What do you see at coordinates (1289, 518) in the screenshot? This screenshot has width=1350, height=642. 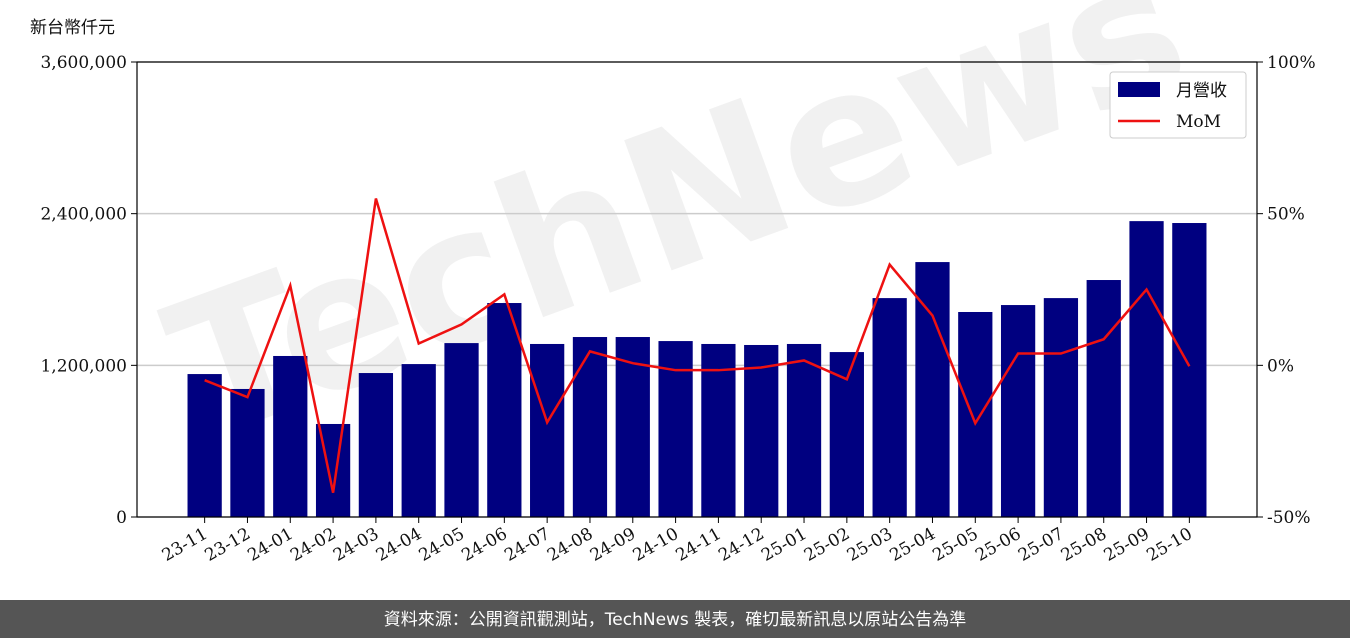 I see `y2-tick-label: -50%` at bounding box center [1289, 518].